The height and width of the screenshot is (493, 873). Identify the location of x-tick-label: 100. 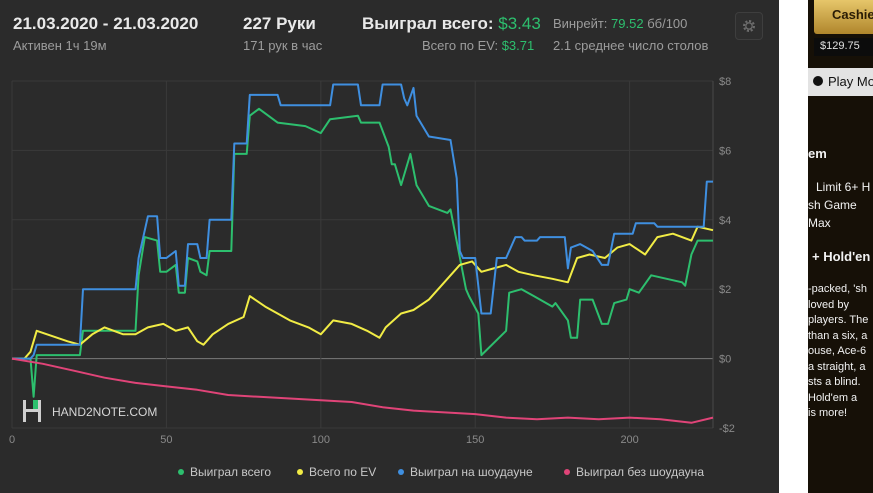
(321, 440).